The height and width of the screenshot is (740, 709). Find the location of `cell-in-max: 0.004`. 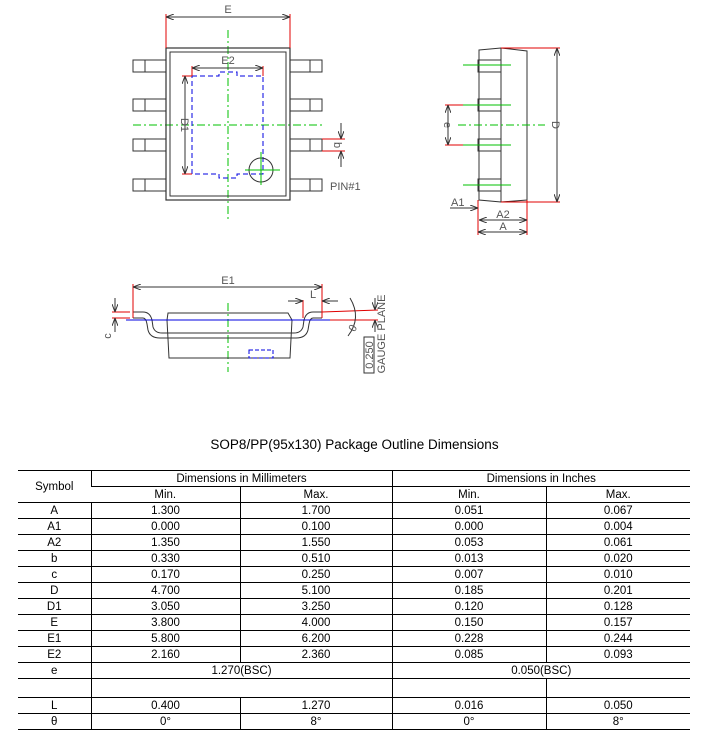

cell-in-max: 0.004 is located at coordinates (617, 526).